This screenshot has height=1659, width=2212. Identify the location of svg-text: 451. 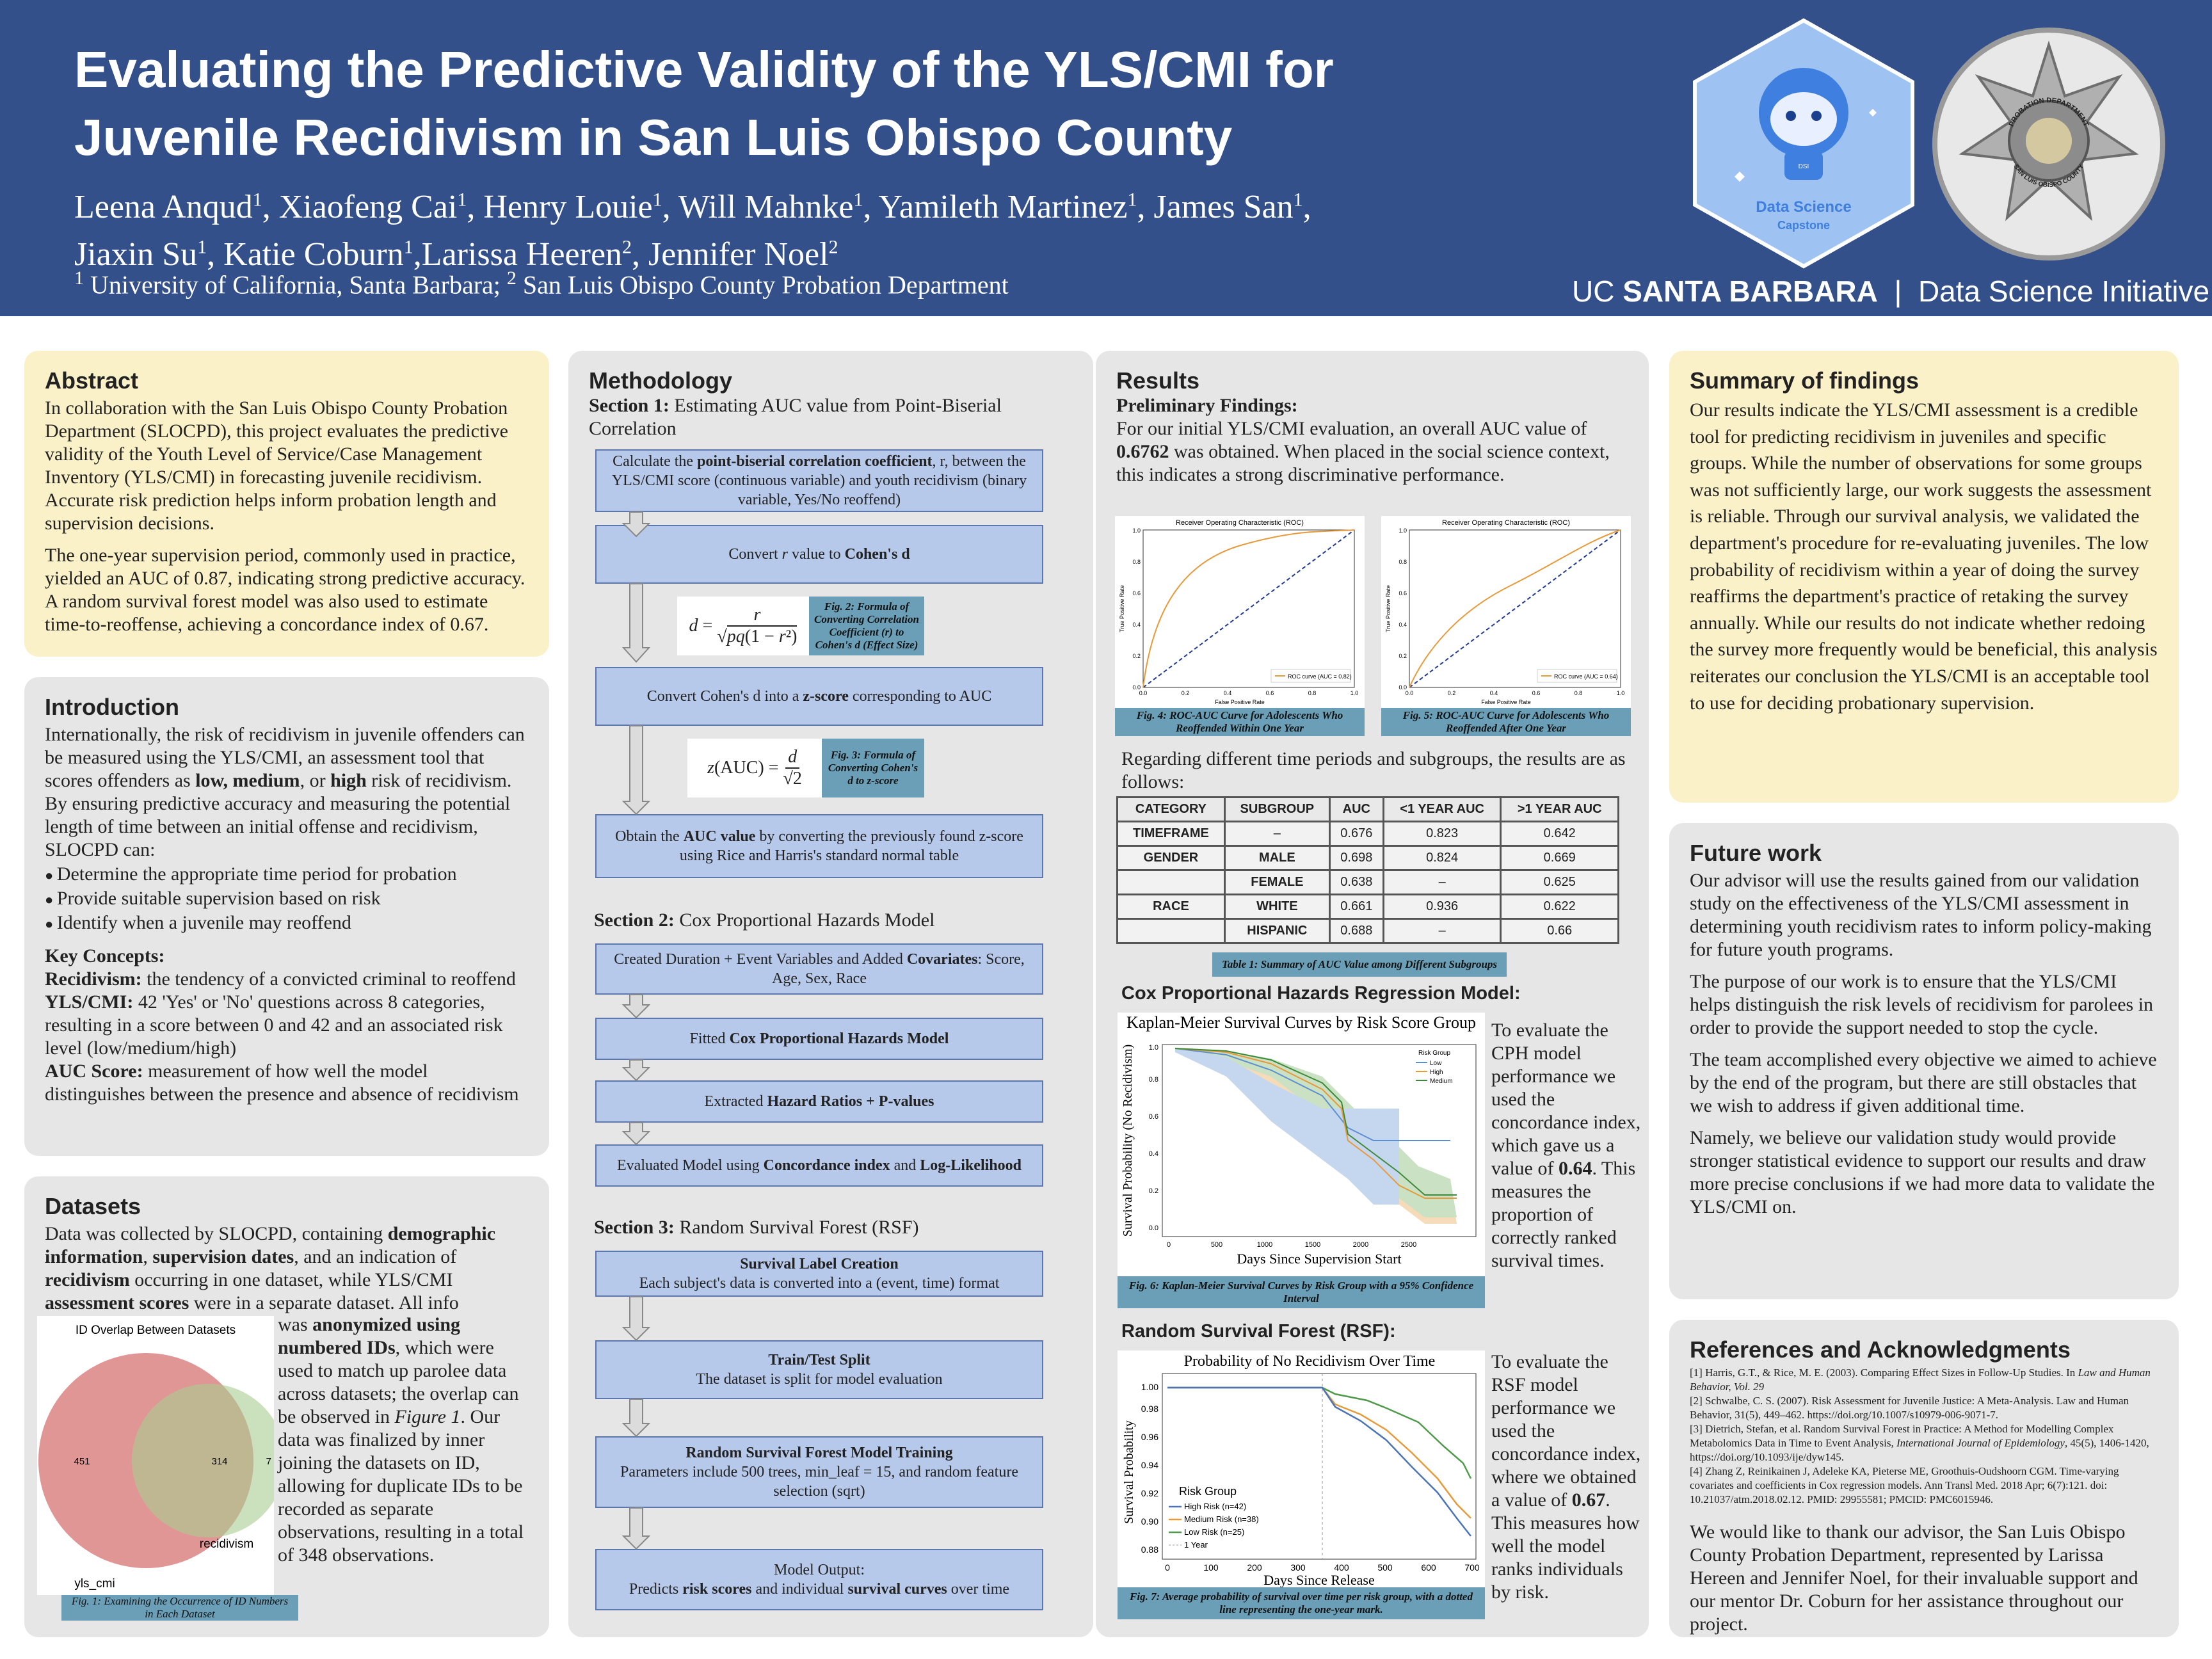
(82, 1461).